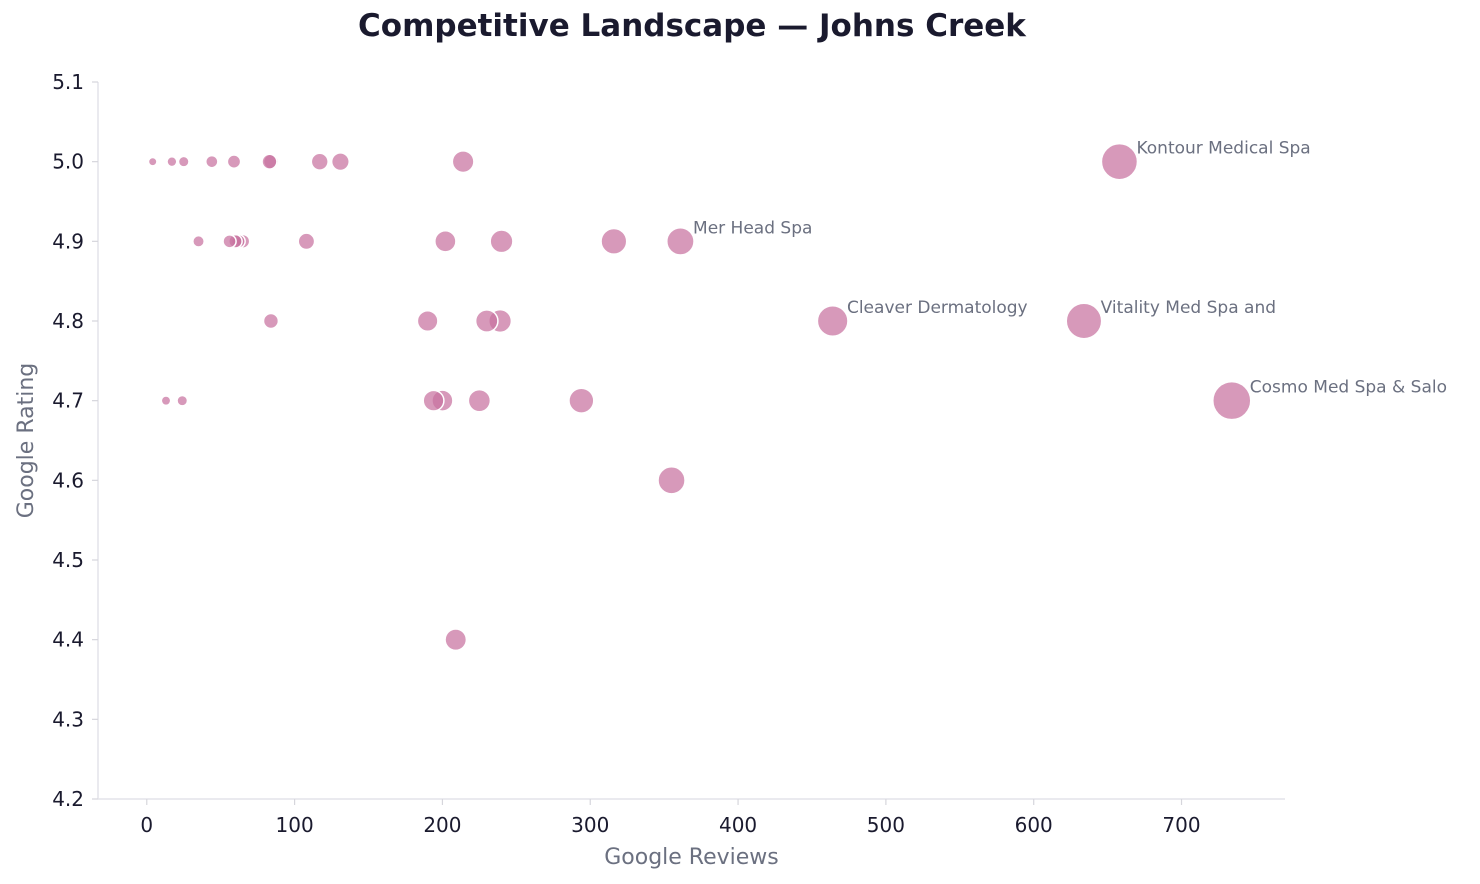  Describe the element at coordinates (68, 401) in the screenshot. I see `y-tick-label: 4.7` at that location.